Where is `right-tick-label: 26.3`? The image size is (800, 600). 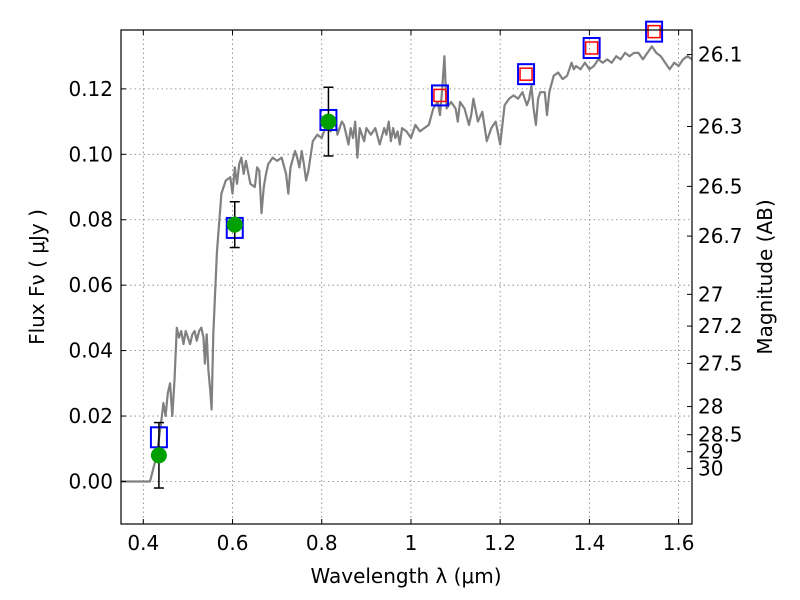 right-tick-label: 26.3 is located at coordinates (720, 127).